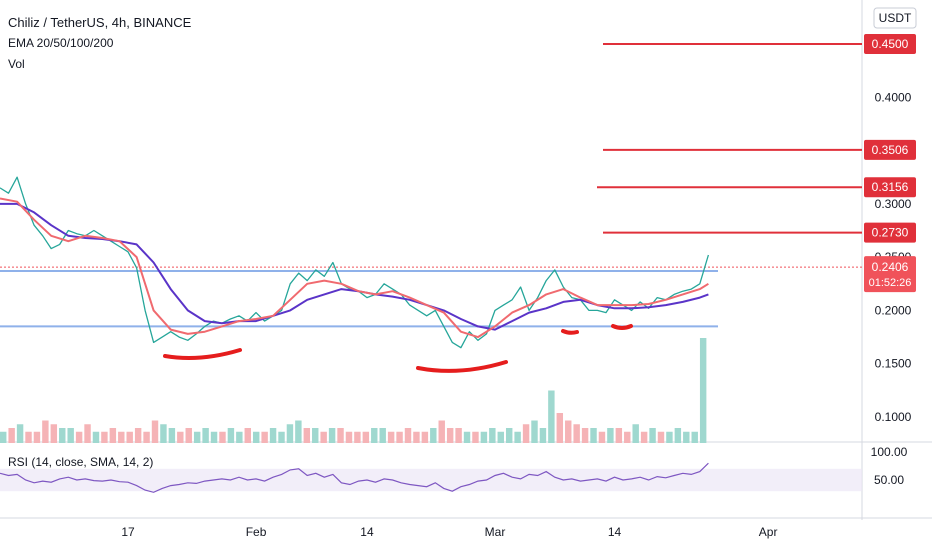 This screenshot has height=550, width=932. What do you see at coordinates (256, 532) in the screenshot?
I see `x-tick-label: Feb` at bounding box center [256, 532].